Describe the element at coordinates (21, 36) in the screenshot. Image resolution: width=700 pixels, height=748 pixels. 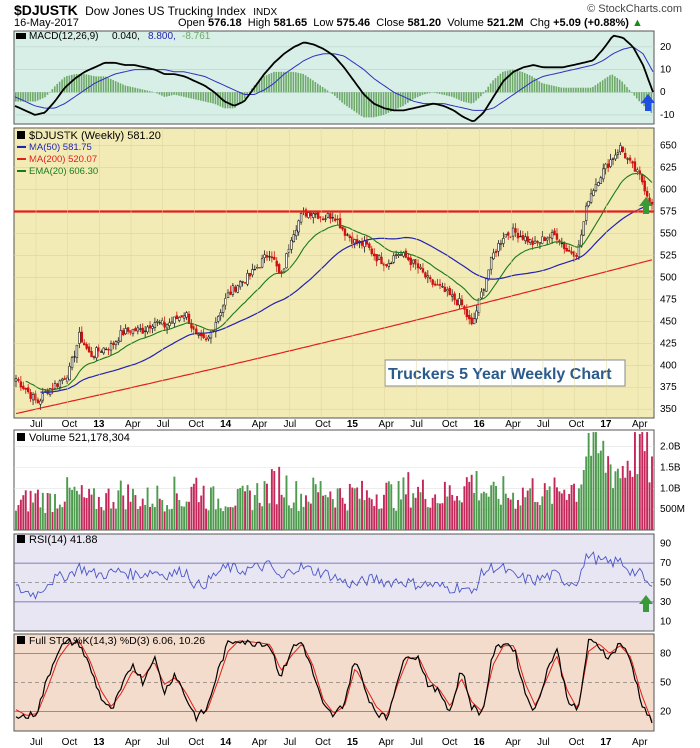
I see `macd-legend-swatch` at that location.